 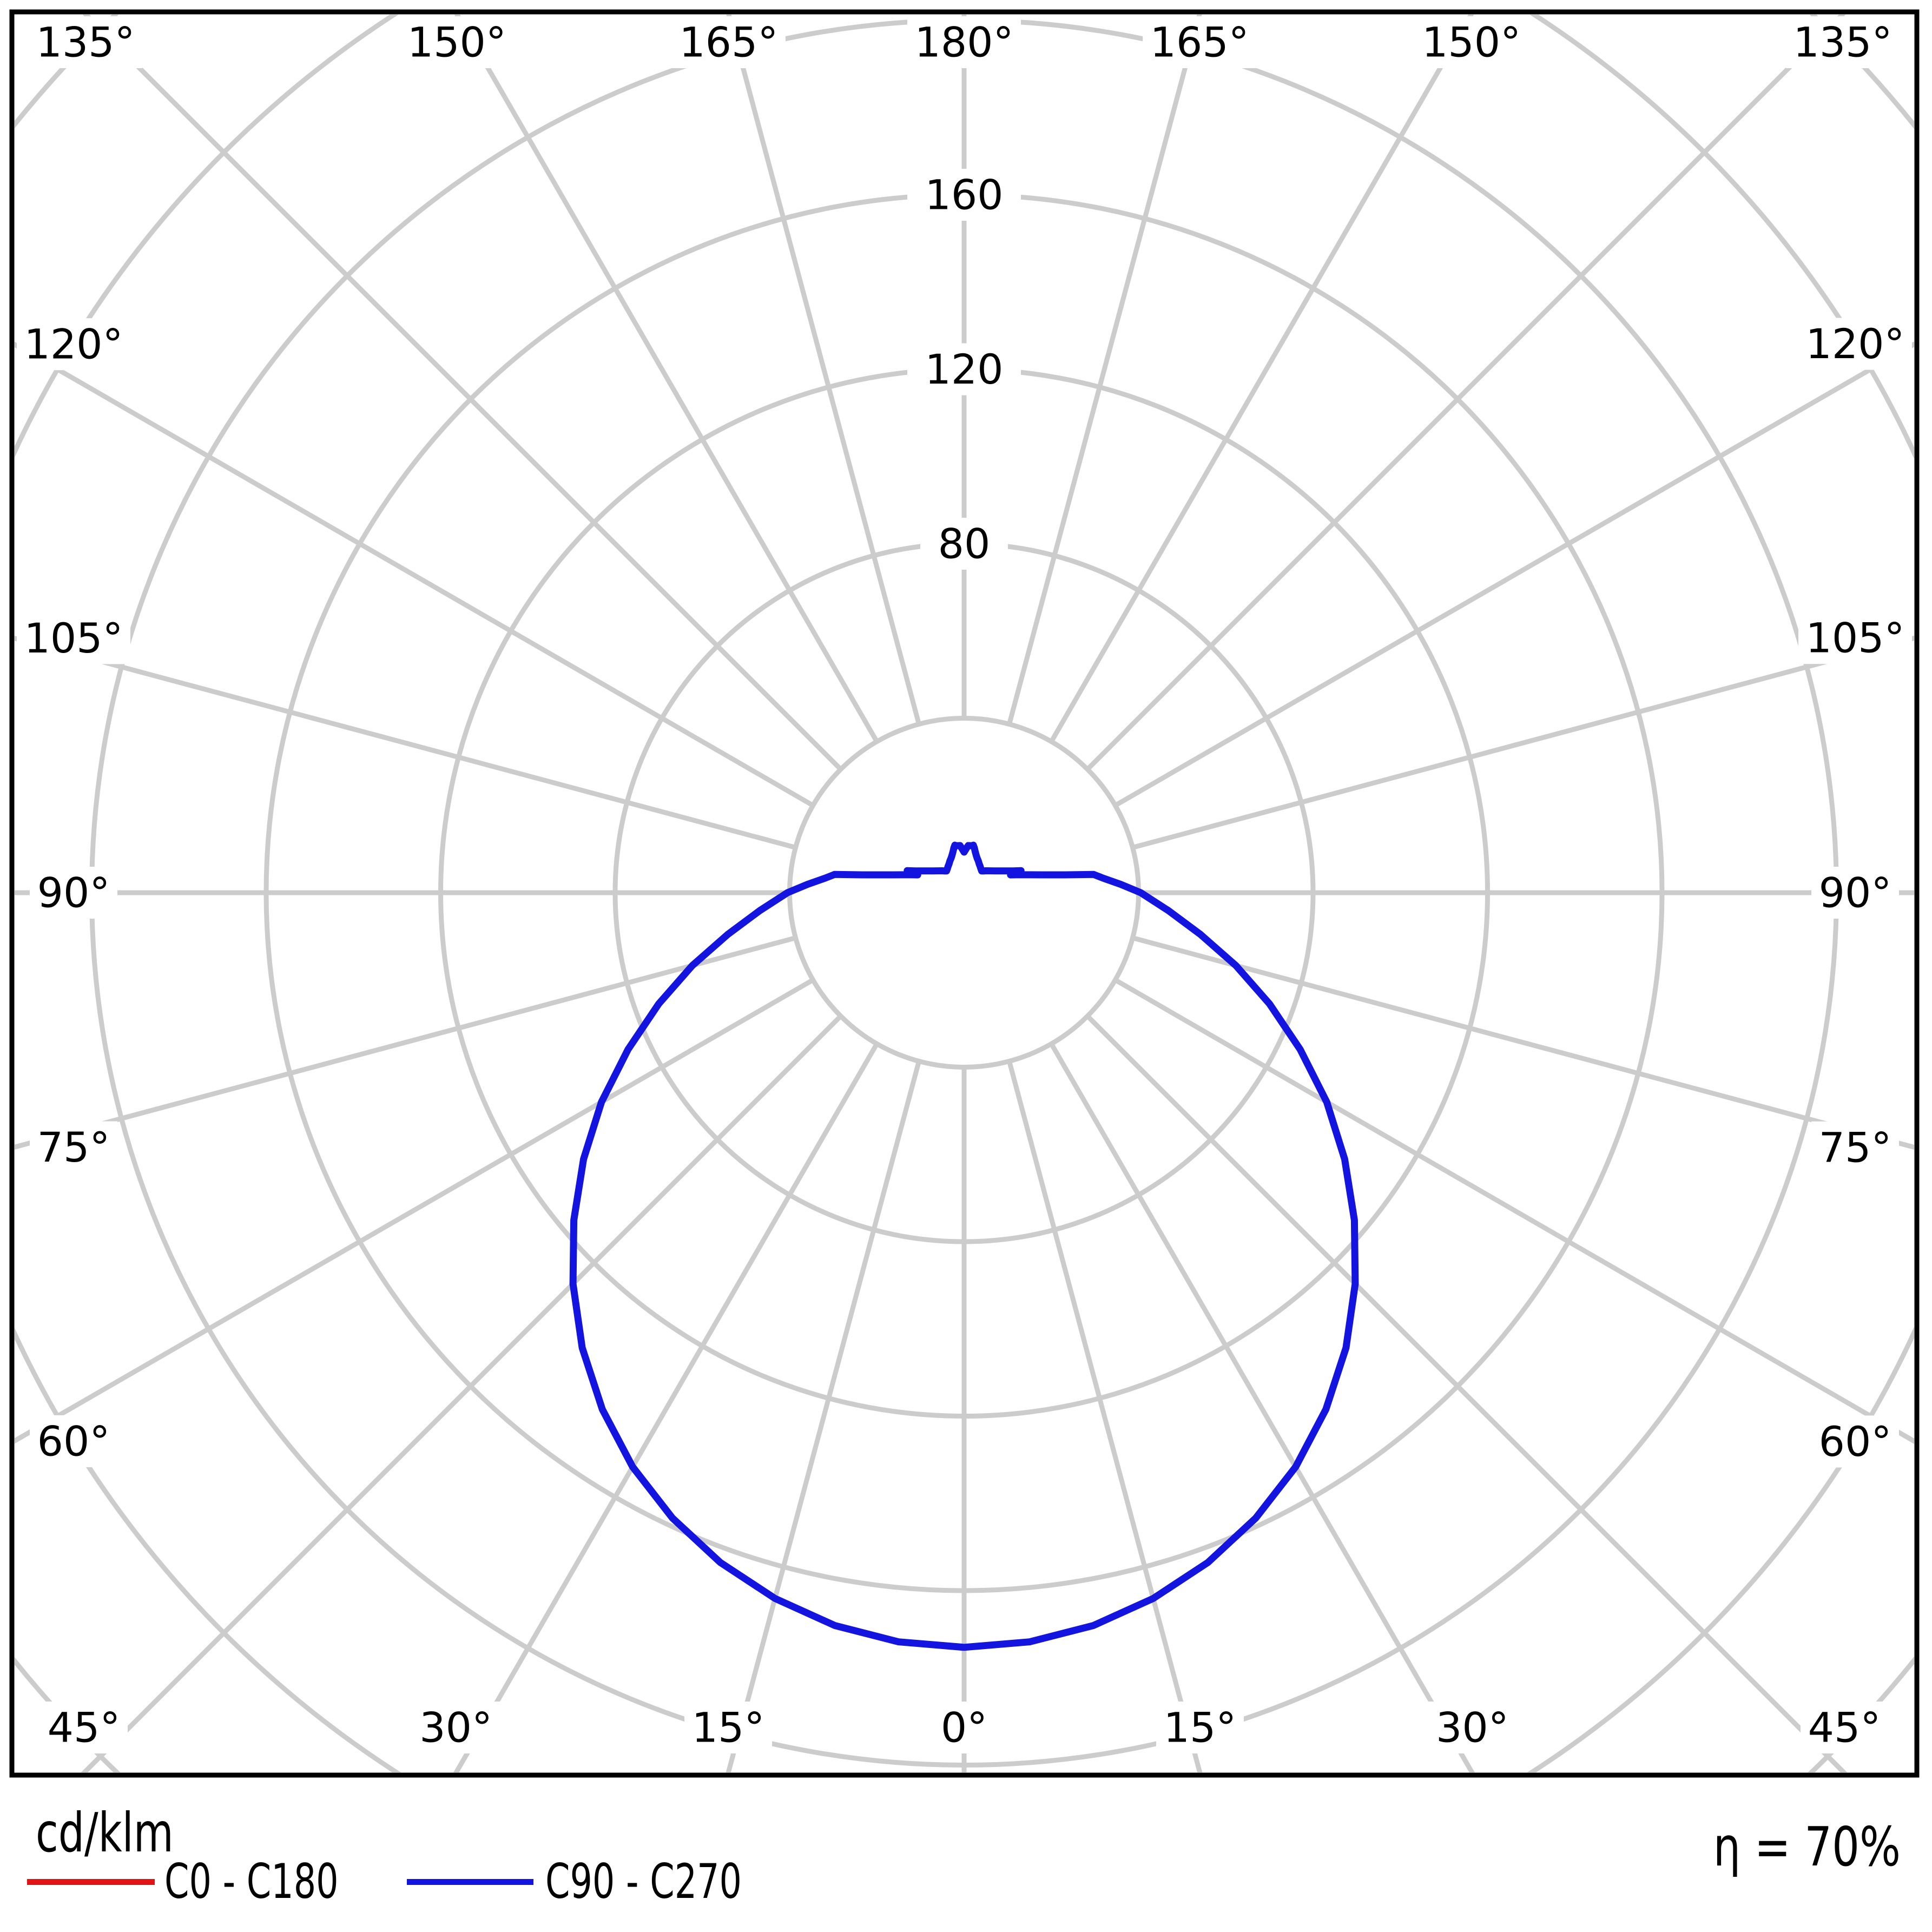 I want to click on angle-label-L45-bg, so click(x=84, y=1727).